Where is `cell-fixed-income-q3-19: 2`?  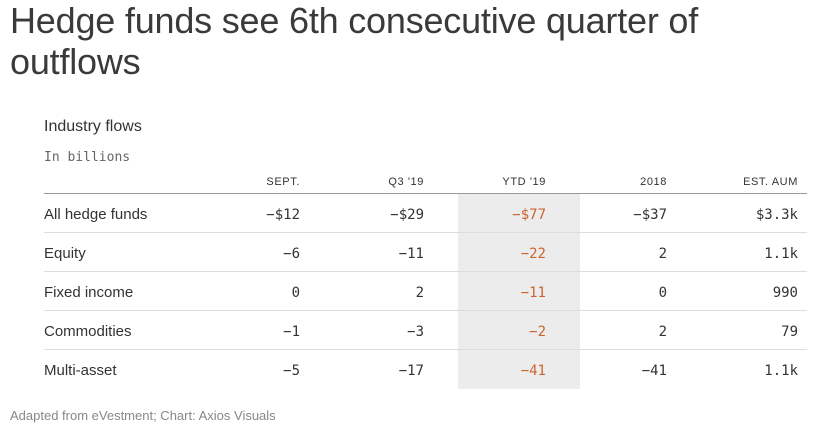
cell-fixed-income-q3-19: 2 is located at coordinates (419, 293).